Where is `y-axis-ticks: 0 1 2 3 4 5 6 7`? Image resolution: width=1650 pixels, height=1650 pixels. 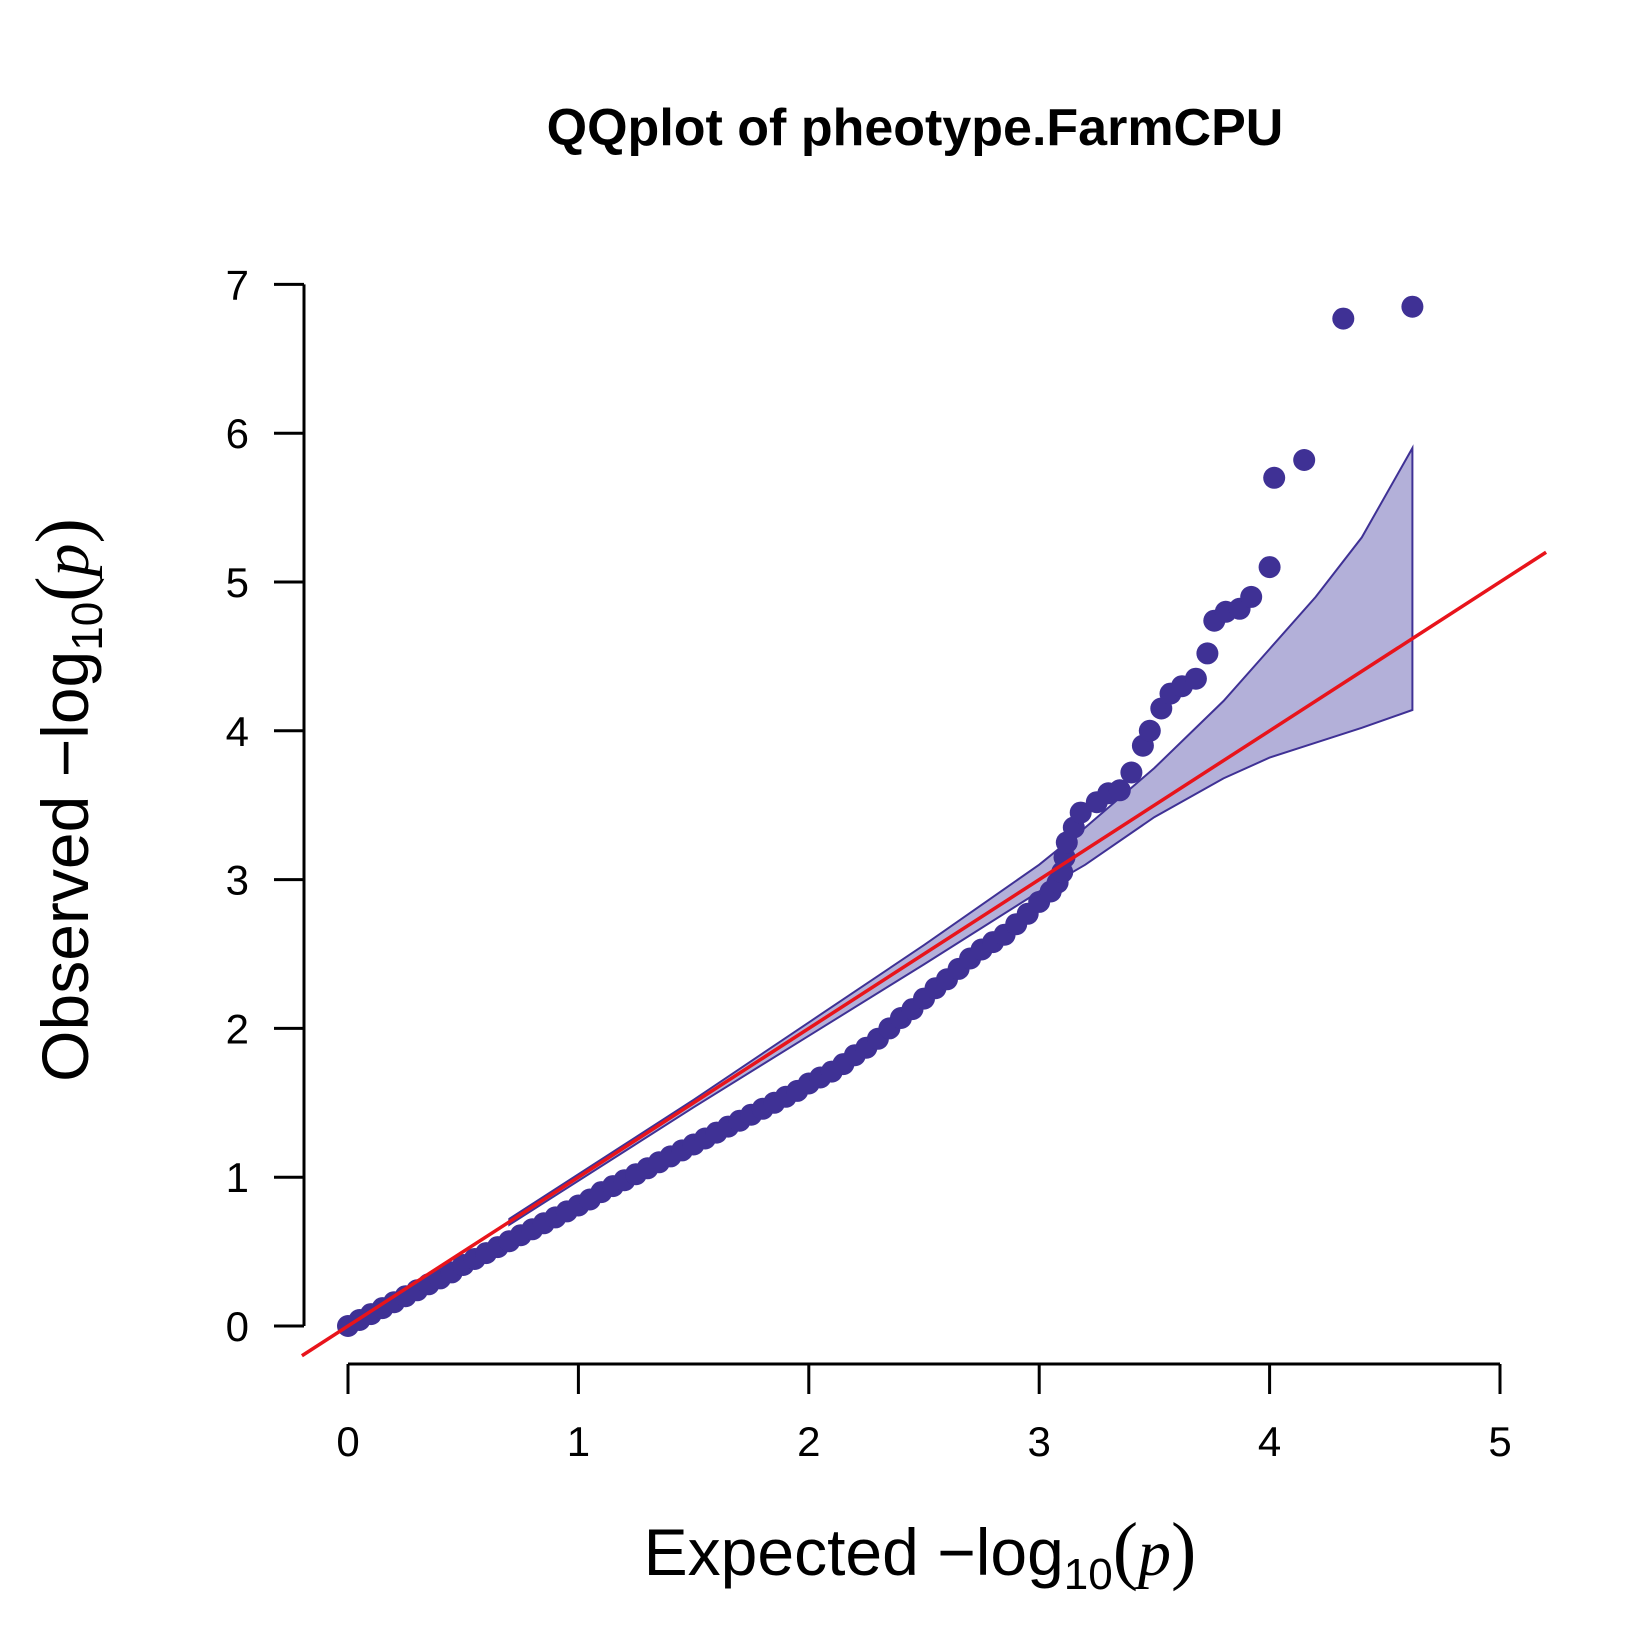 y-axis-ticks: 0 1 2 3 4 5 6 7 is located at coordinates (265, 805).